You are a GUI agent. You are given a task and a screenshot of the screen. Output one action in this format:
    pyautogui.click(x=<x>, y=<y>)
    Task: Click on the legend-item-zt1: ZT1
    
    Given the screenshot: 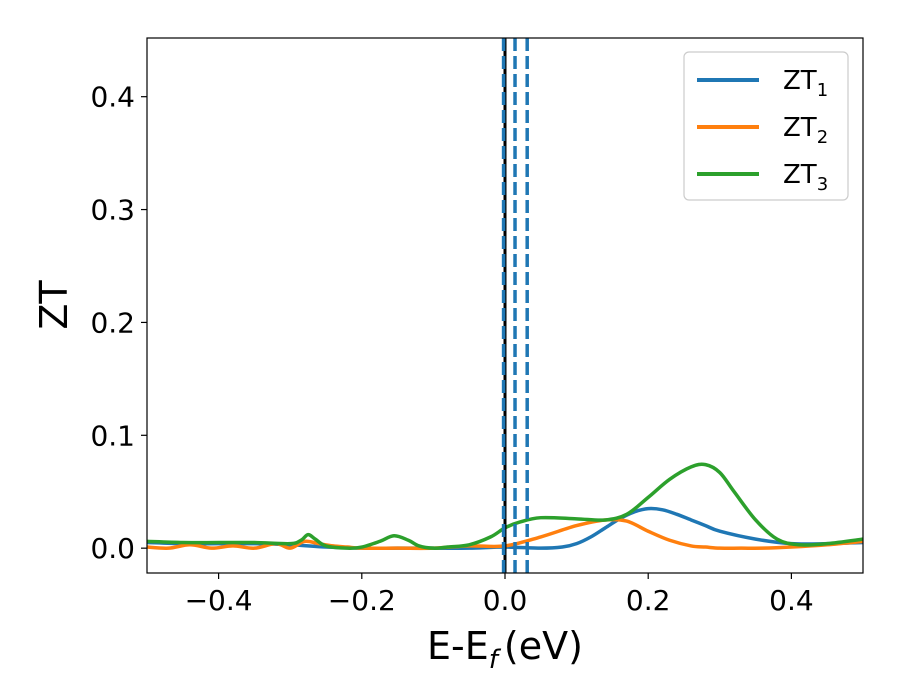 What is the action you would take?
    pyautogui.click(x=762, y=83)
    